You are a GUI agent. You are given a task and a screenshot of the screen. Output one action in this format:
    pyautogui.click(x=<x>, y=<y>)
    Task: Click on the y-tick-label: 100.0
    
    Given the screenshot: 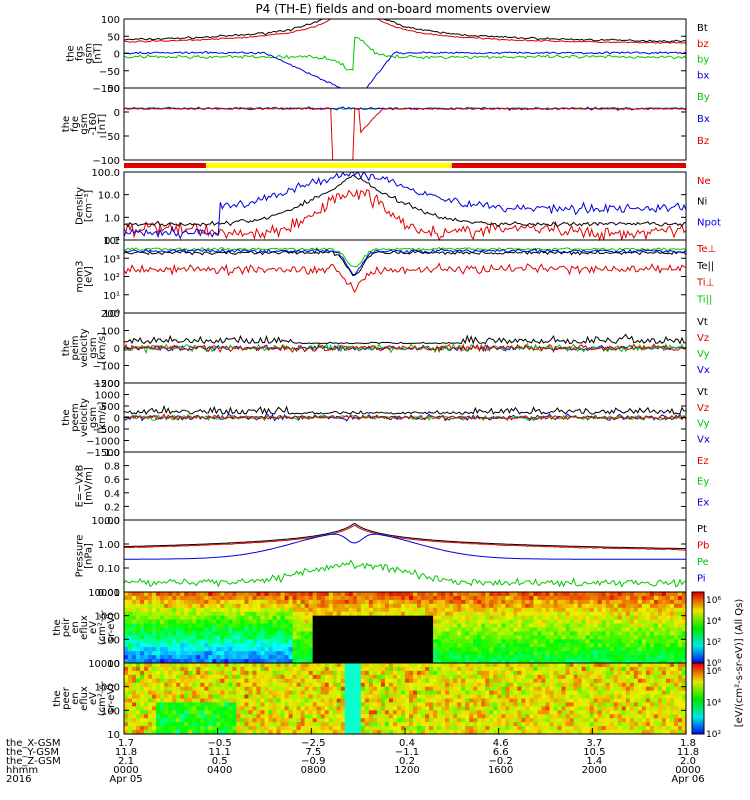 What is the action you would take?
    pyautogui.click(x=105, y=173)
    